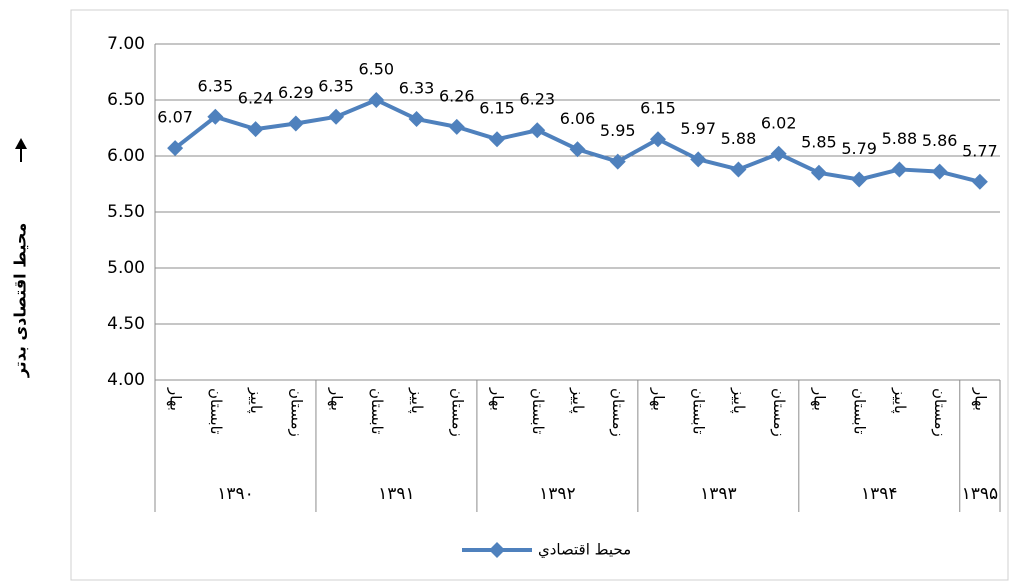 This screenshot has width=1018, height=583. Describe the element at coordinates (21, 150) in the screenshot. I see `y-arrow` at that location.